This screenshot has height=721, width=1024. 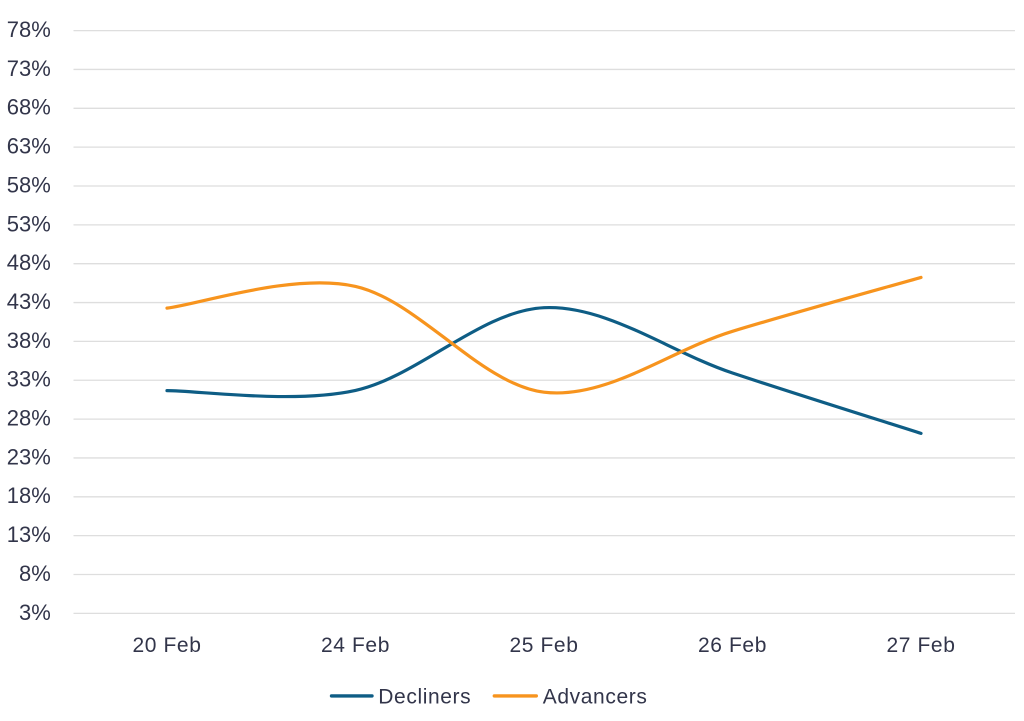 I want to click on svg-text: 43%, so click(x=29, y=301).